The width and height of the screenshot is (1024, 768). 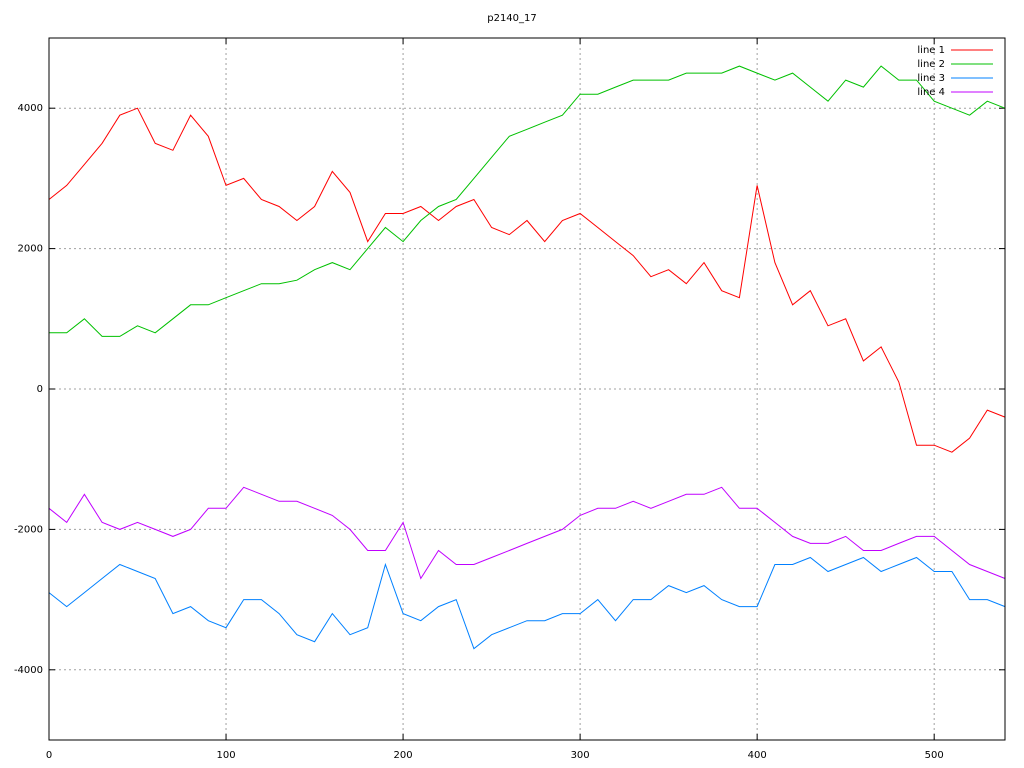 I want to click on x-tick-label: 200, so click(x=403, y=755).